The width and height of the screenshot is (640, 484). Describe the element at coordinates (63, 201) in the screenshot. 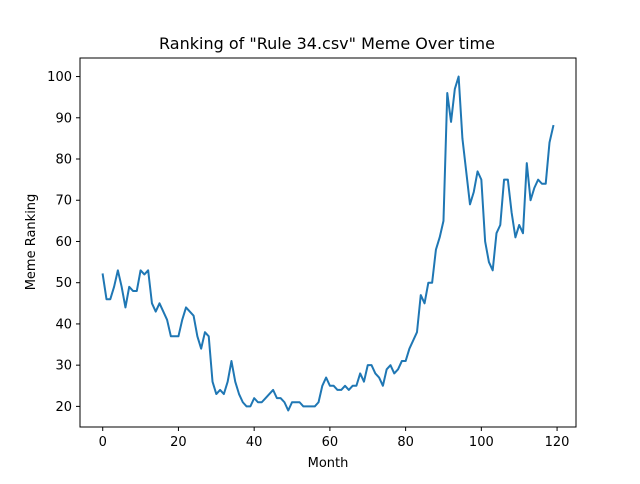

I see `y-tick-label: 70` at that location.